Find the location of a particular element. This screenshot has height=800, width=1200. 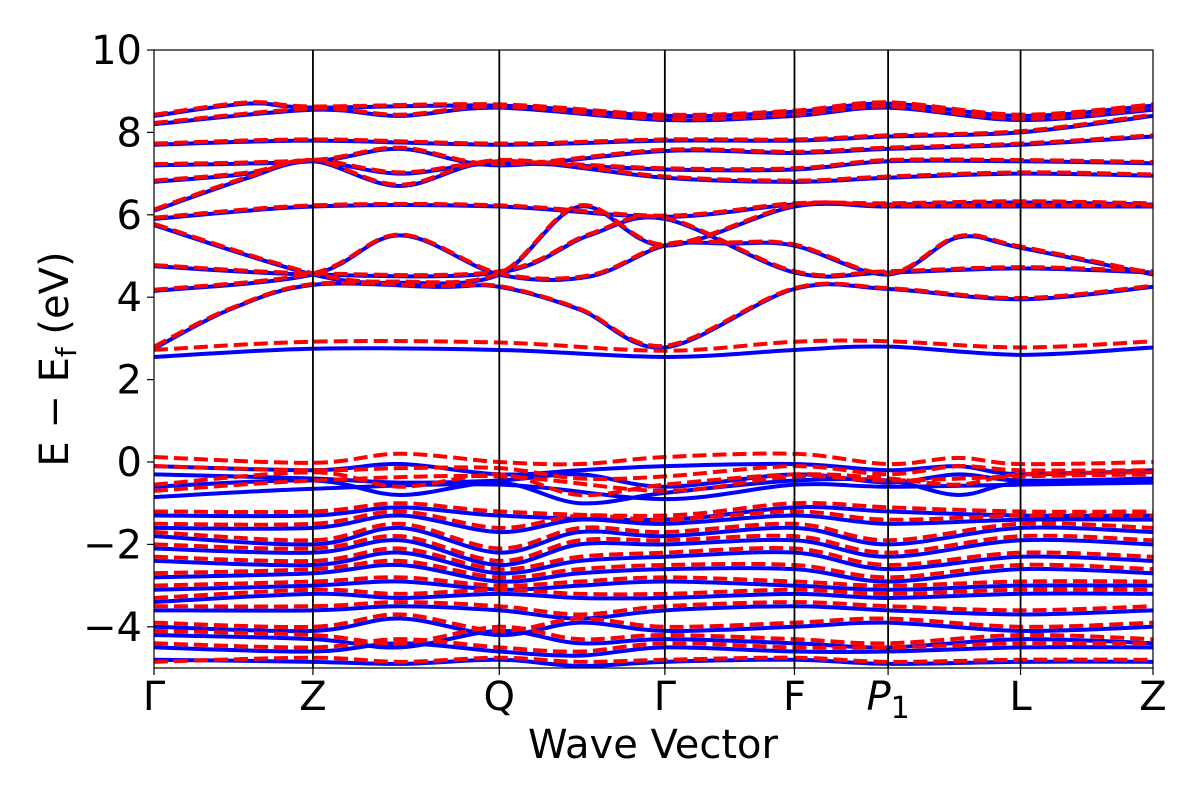

x-tick-label: L is located at coordinates (1020, 697).